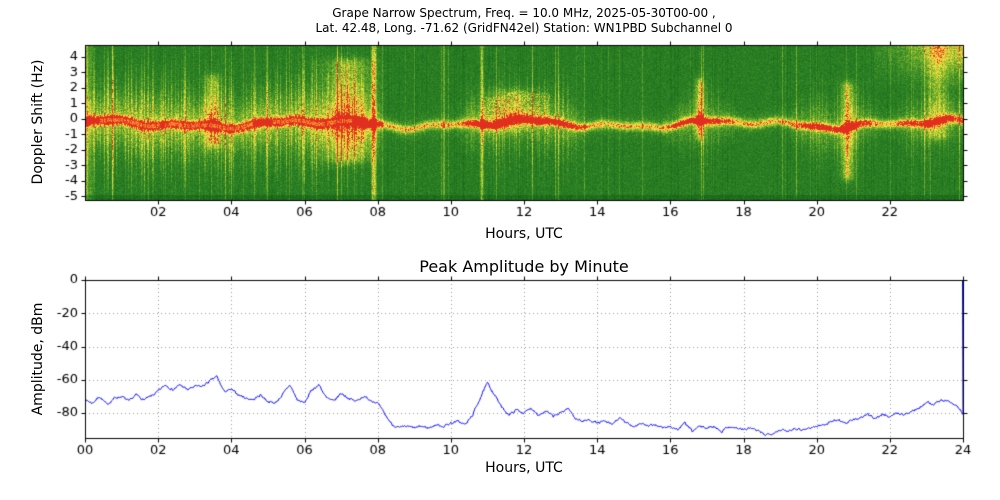 The image size is (1000, 500). What do you see at coordinates (38, 122) in the screenshot?
I see `spectrogram-ylabel: Doppler Shift (Hz)` at bounding box center [38, 122].